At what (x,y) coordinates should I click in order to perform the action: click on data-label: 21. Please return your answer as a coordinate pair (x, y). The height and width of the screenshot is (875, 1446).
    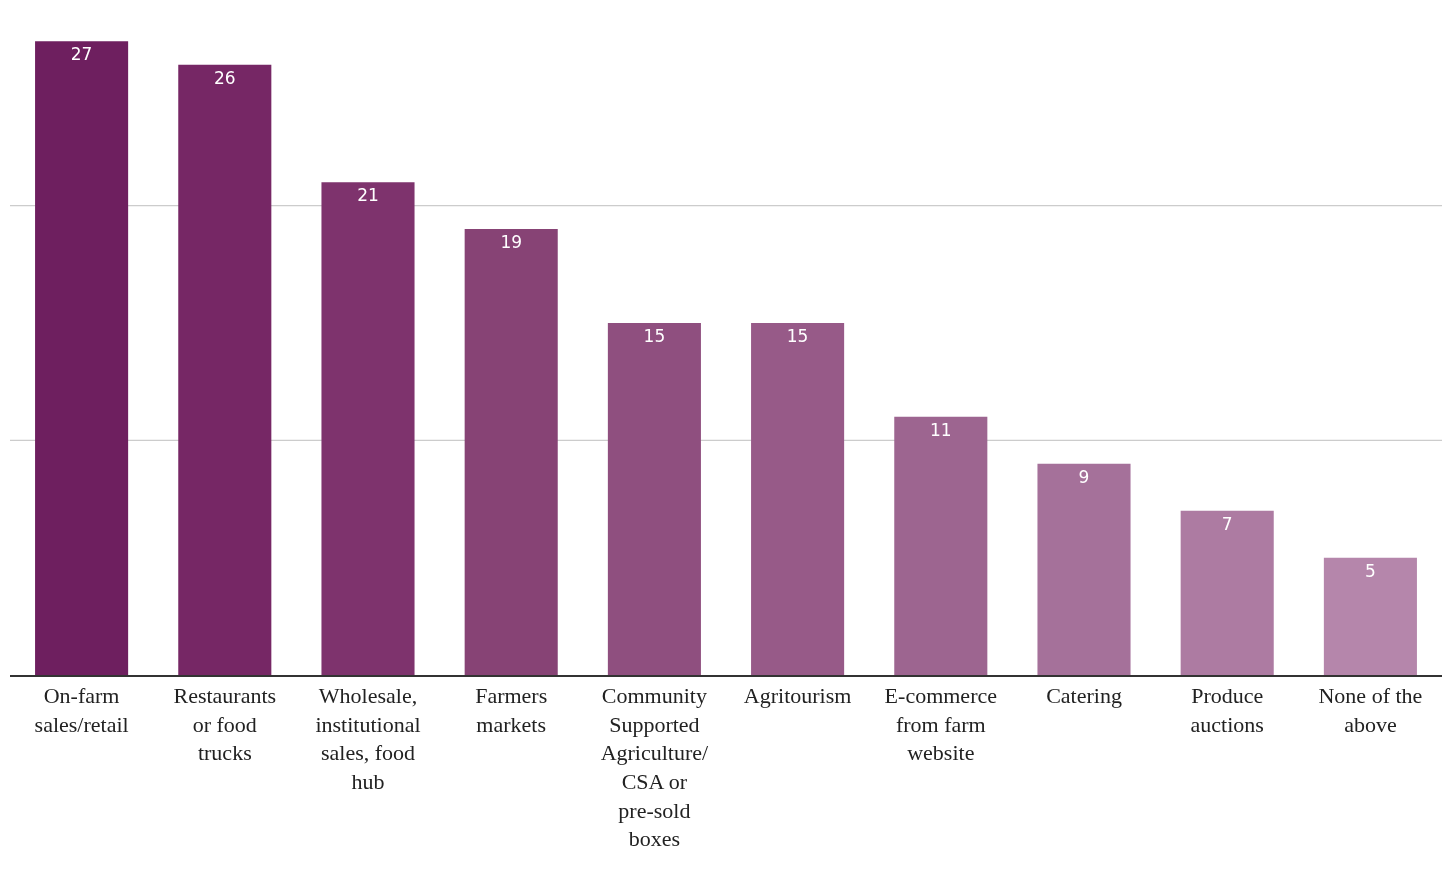
    Looking at the image, I should click on (368, 195).